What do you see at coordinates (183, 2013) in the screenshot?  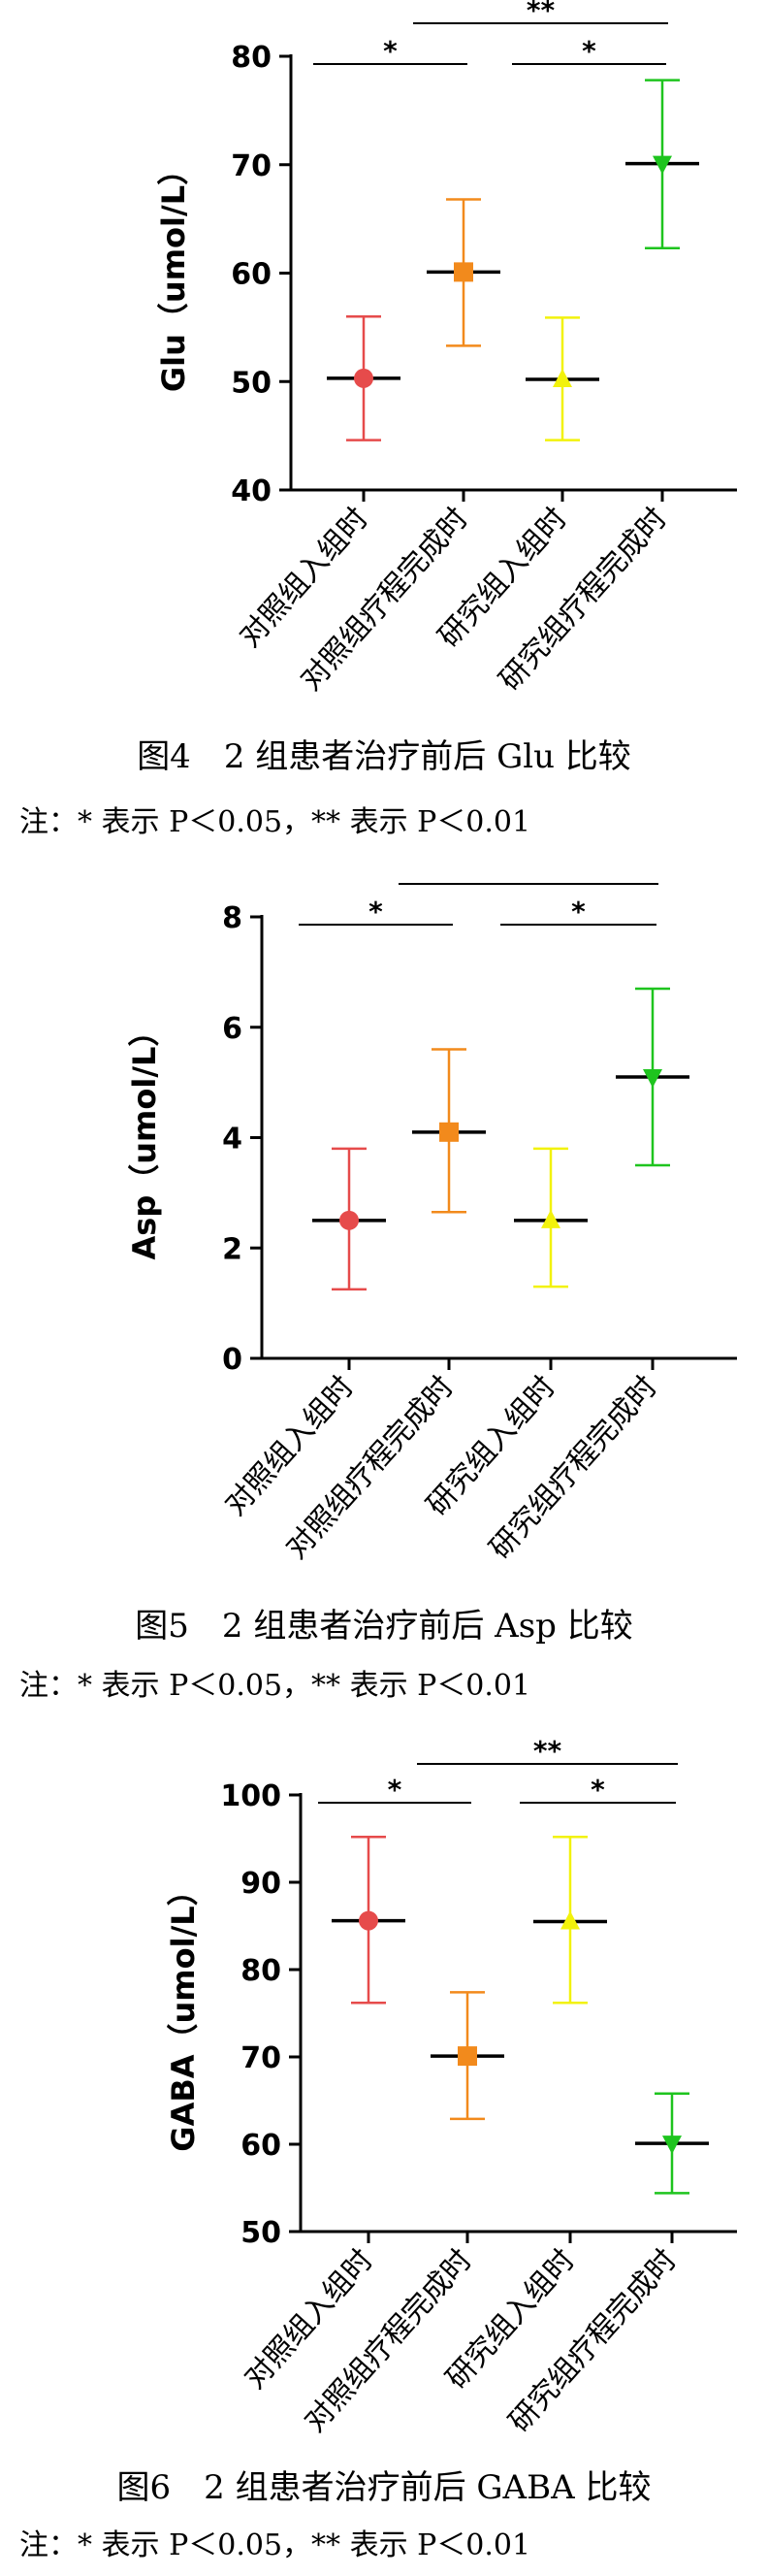 I see `y-axis-label: GABA（umol/L）` at bounding box center [183, 2013].